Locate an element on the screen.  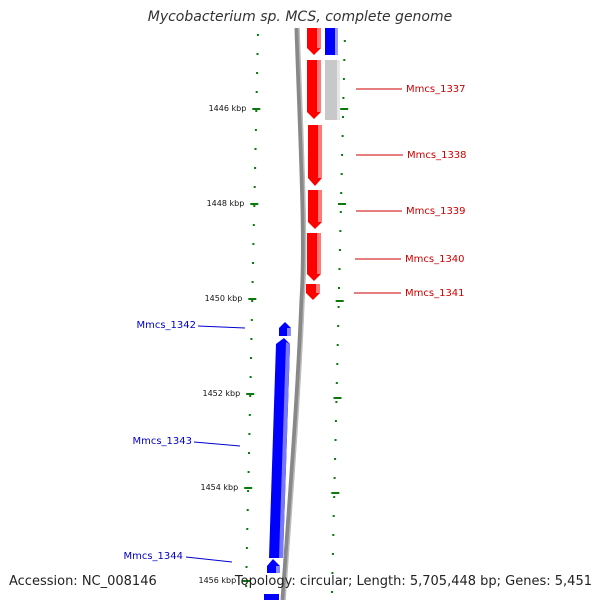
genome-backbone is located at coordinates (293, 313).